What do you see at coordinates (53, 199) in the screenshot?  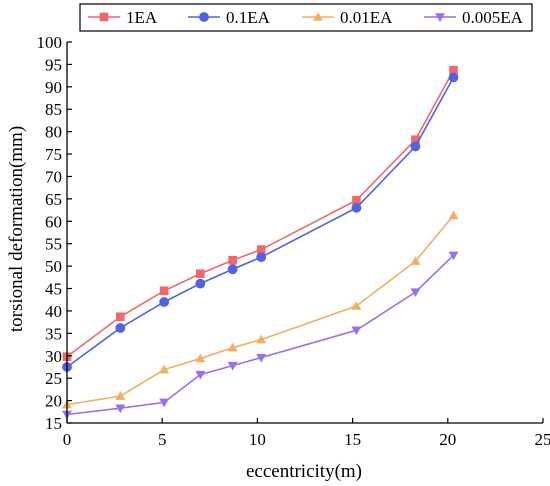 I see `y-tick-label: 65` at bounding box center [53, 199].